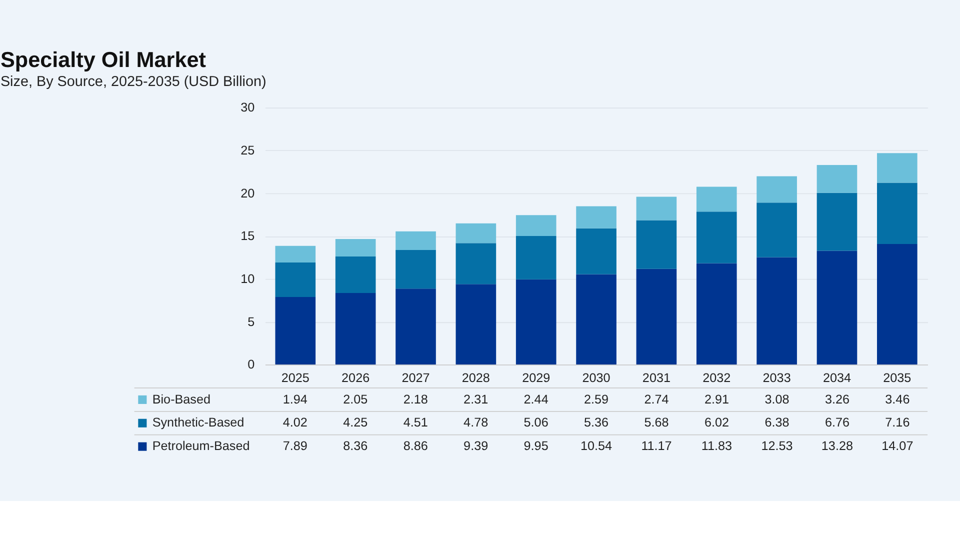 Image resolution: width=960 pixels, height=540 pixels. What do you see at coordinates (295, 399) in the screenshot?
I see `data-label: 1.94` at bounding box center [295, 399].